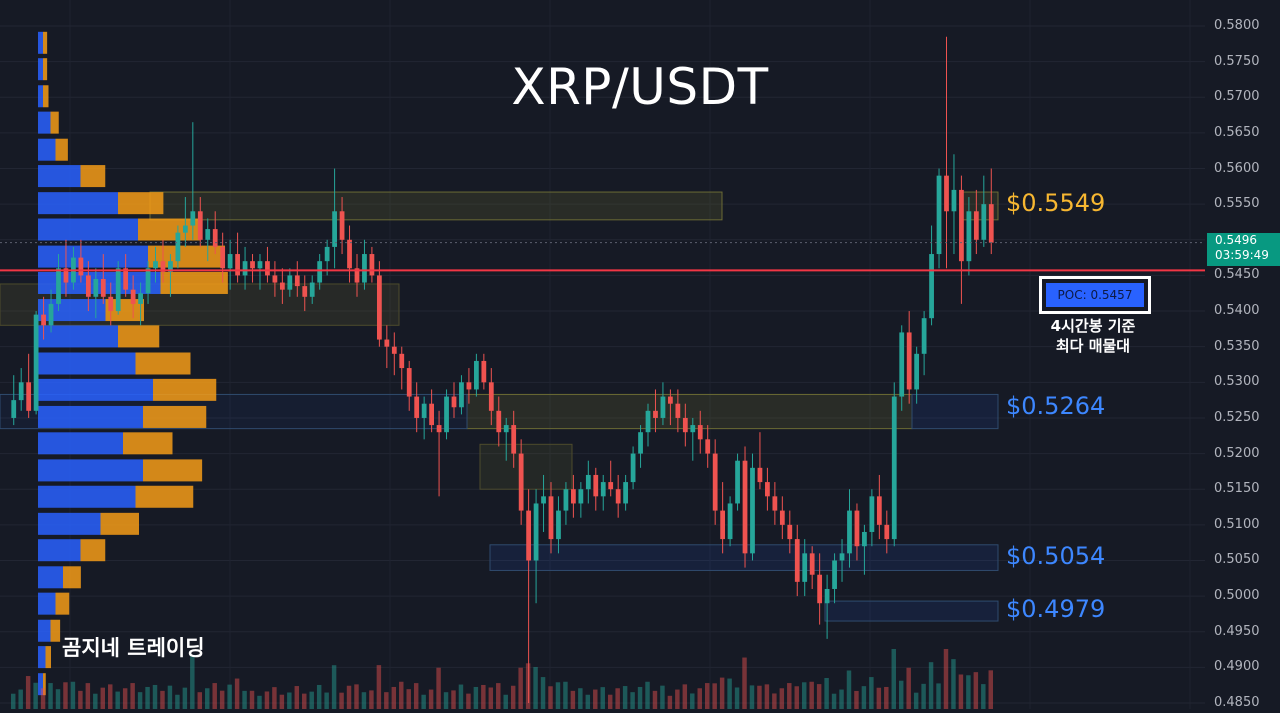 This screenshot has height=713, width=1280. What do you see at coordinates (1237, 25) in the screenshot?
I see `price-tick-label: 0.5800` at bounding box center [1237, 25].